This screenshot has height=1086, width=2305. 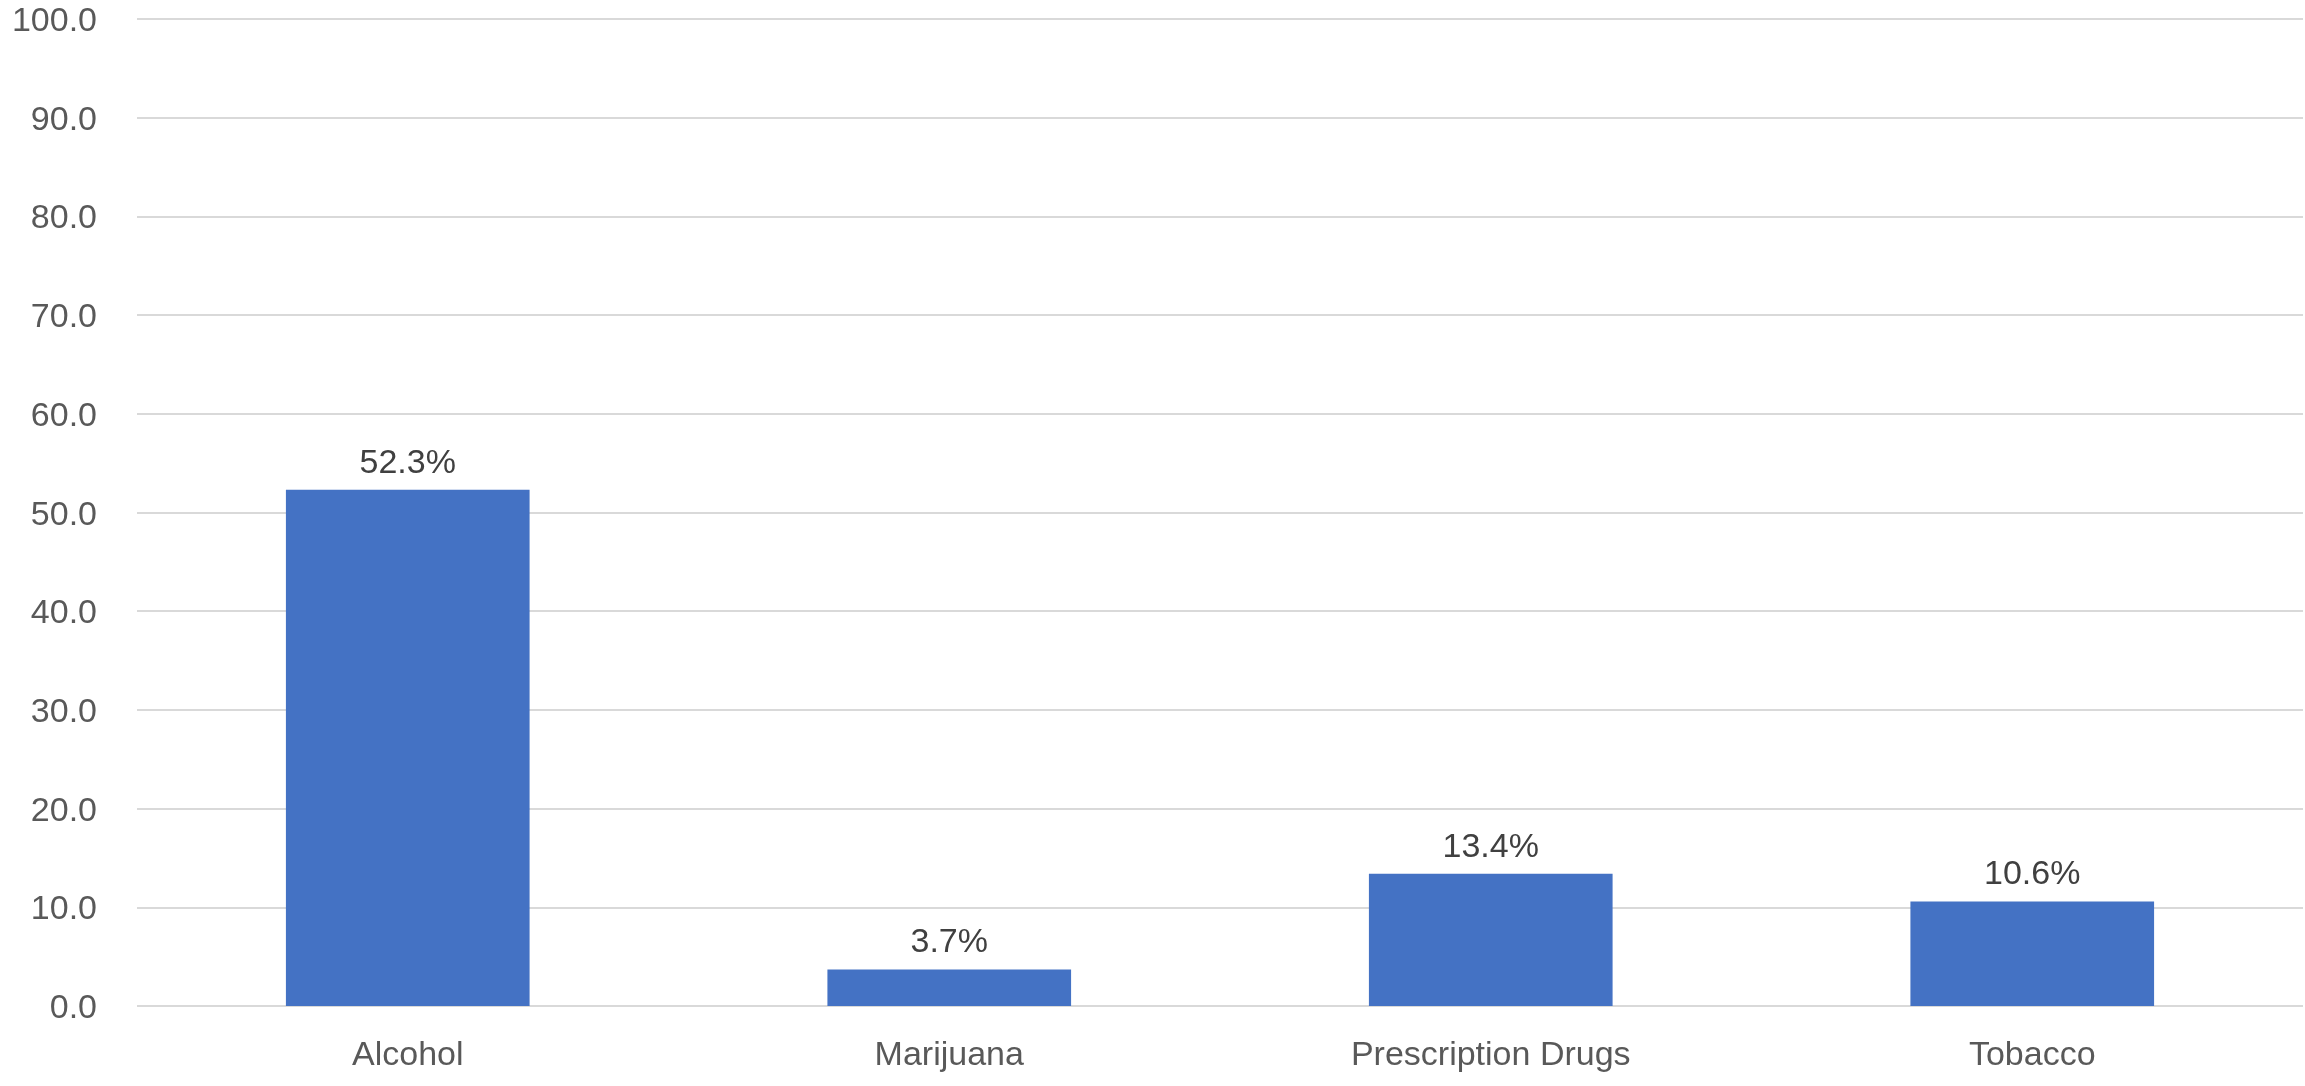 I want to click on data-label: 3.7%, so click(x=949, y=940).